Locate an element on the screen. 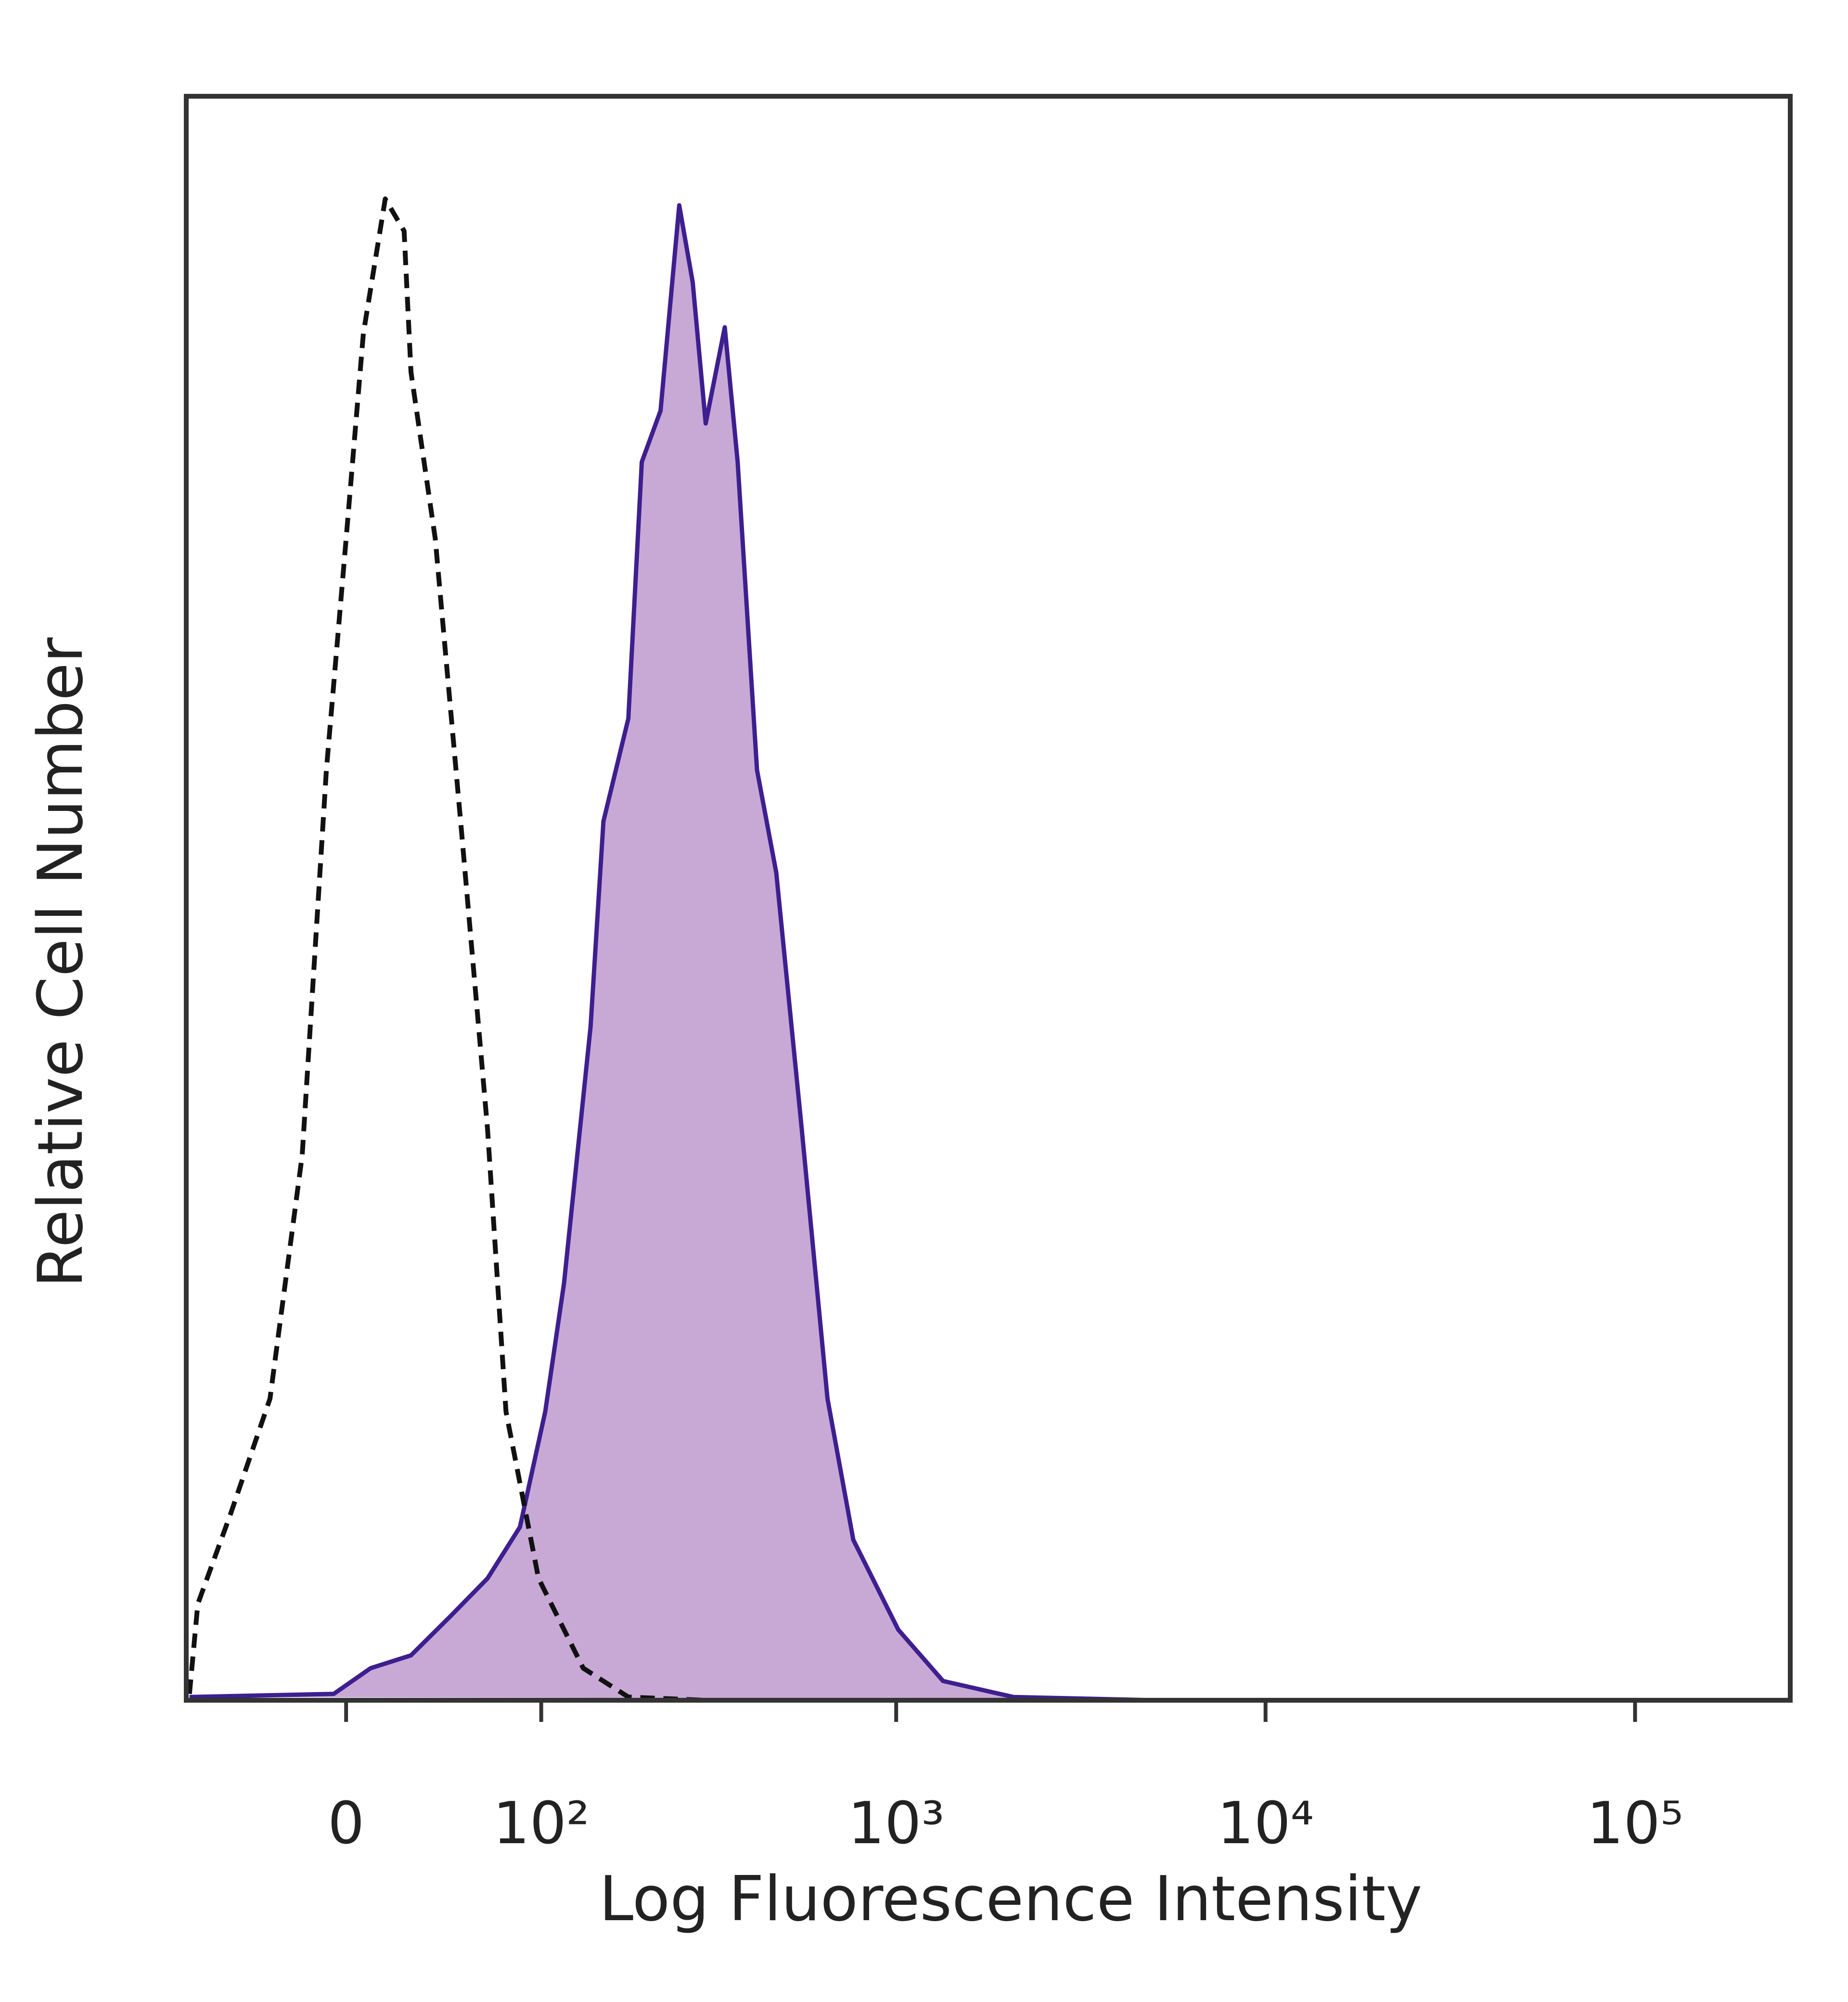 The height and width of the screenshot is (2002, 1848). x-tick-label: 10⁵ is located at coordinates (1635, 1823).